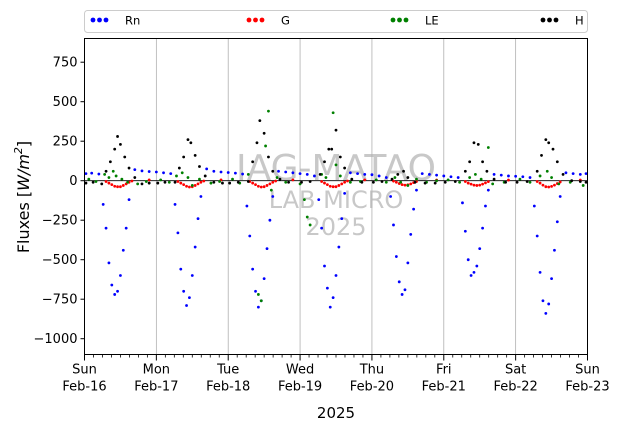 The height and width of the screenshot is (431, 621). What do you see at coordinates (106, 20) in the screenshot?
I see `legend-marker` at bounding box center [106, 20].